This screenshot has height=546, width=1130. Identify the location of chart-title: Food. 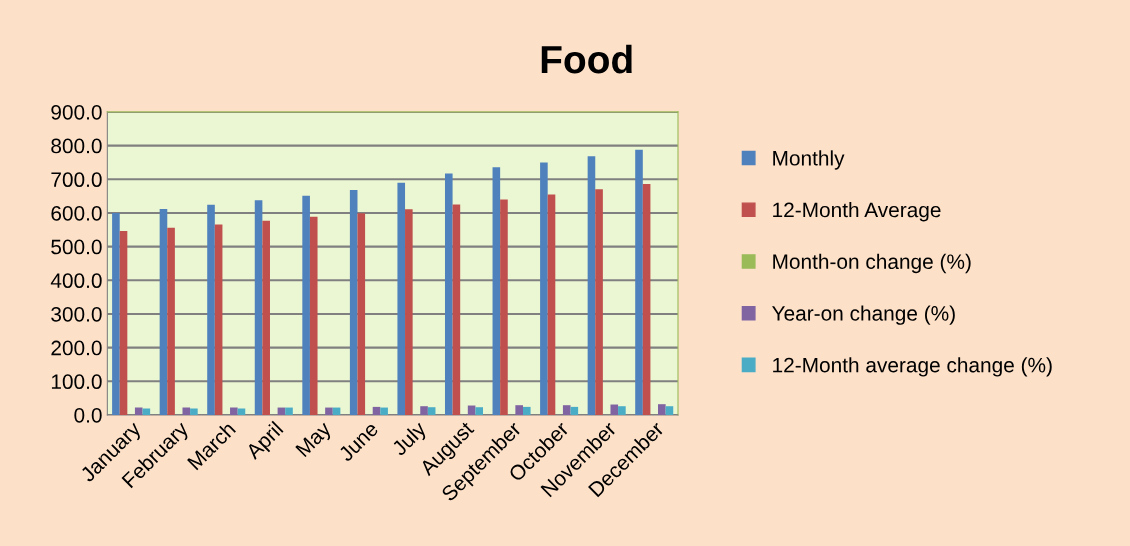
(586, 59).